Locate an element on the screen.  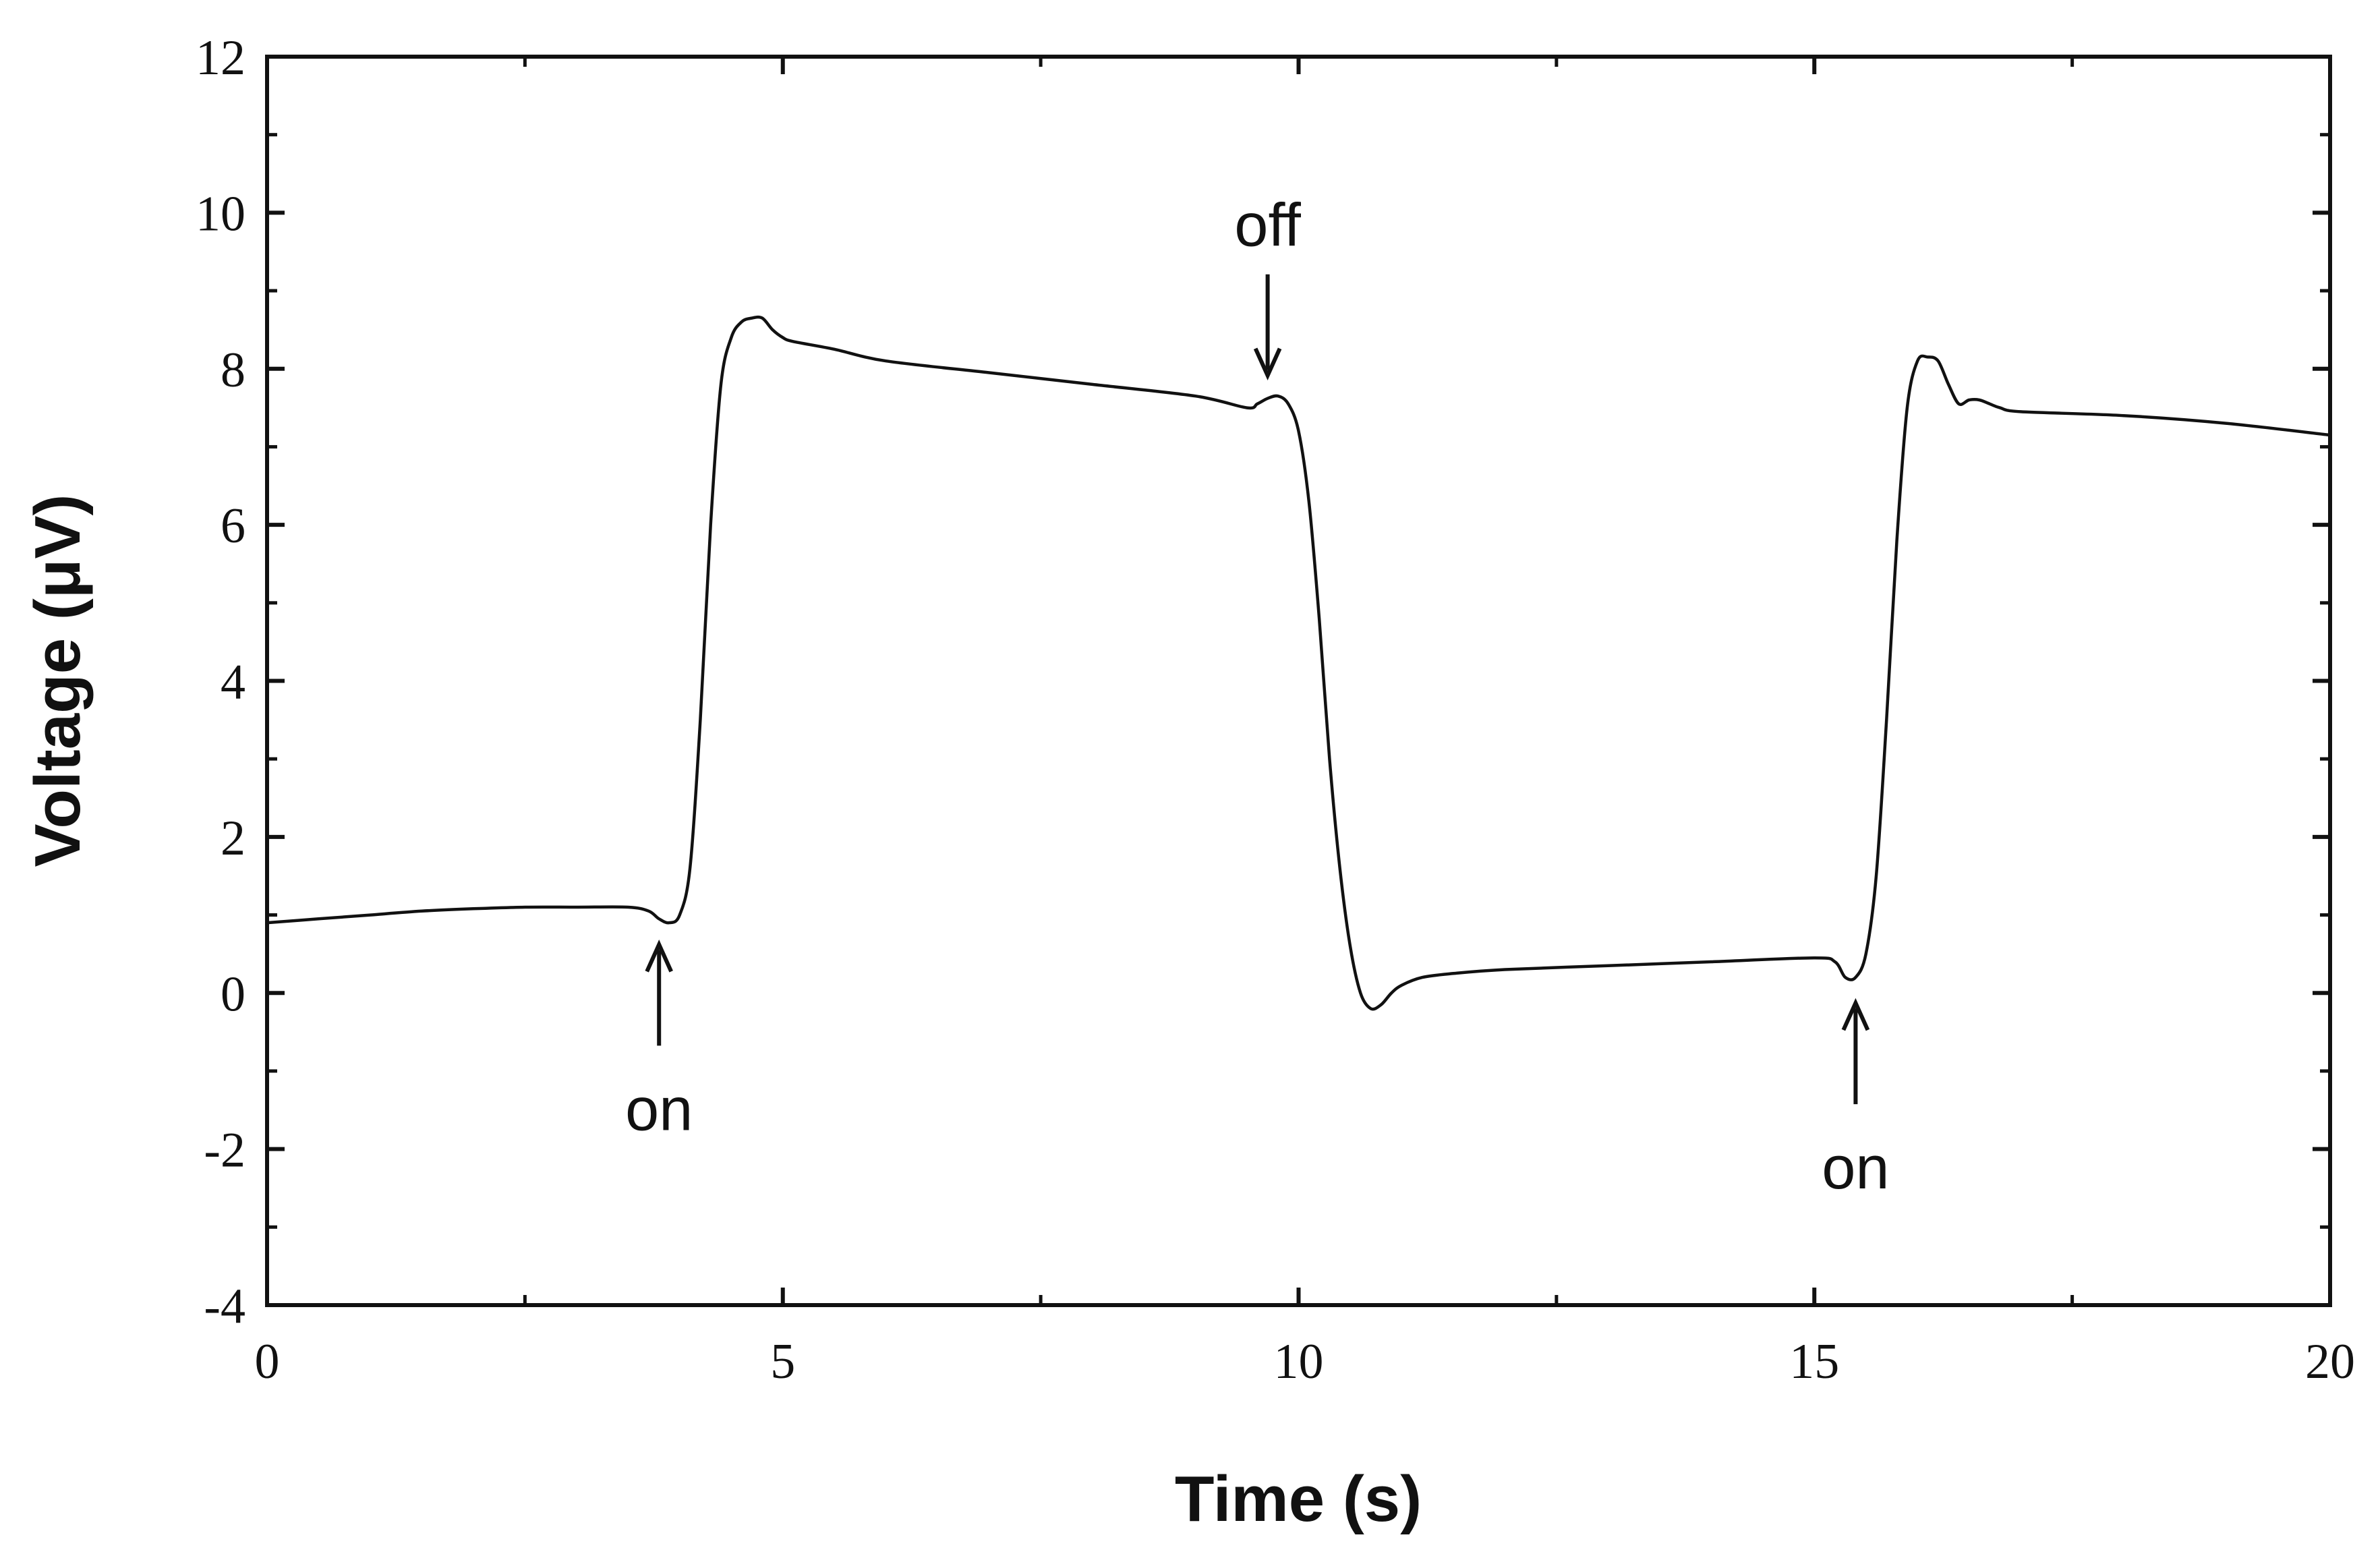
y-tick-label: 2 is located at coordinates (233, 839).